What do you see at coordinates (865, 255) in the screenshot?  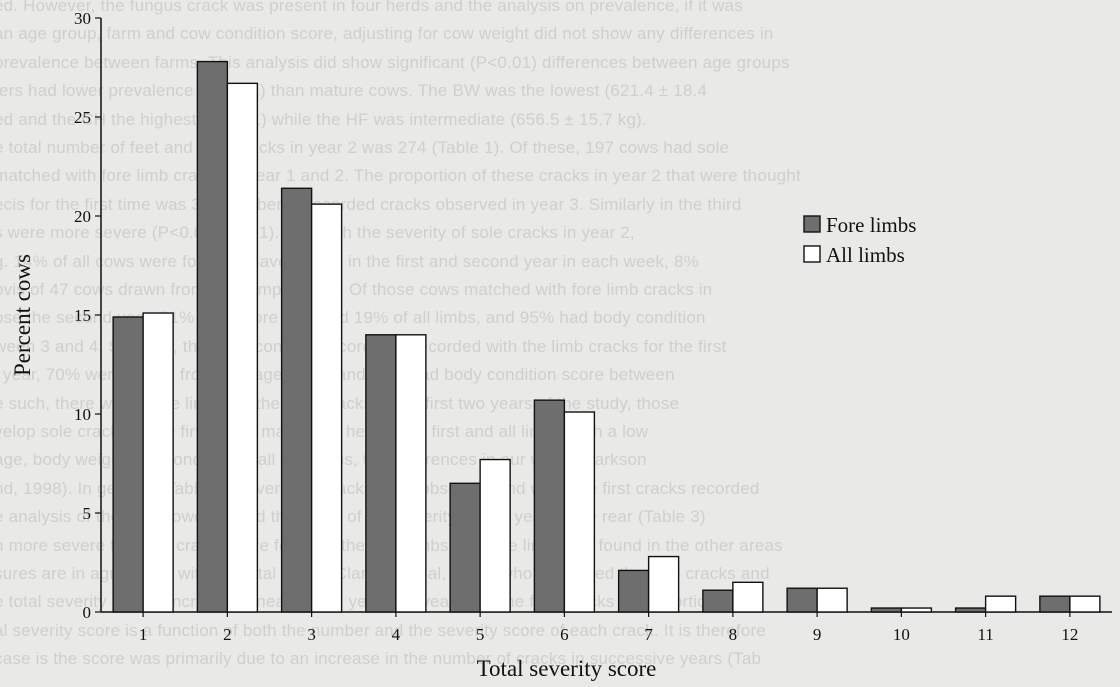 I see `legend-label-all-limbs: All limbs` at bounding box center [865, 255].